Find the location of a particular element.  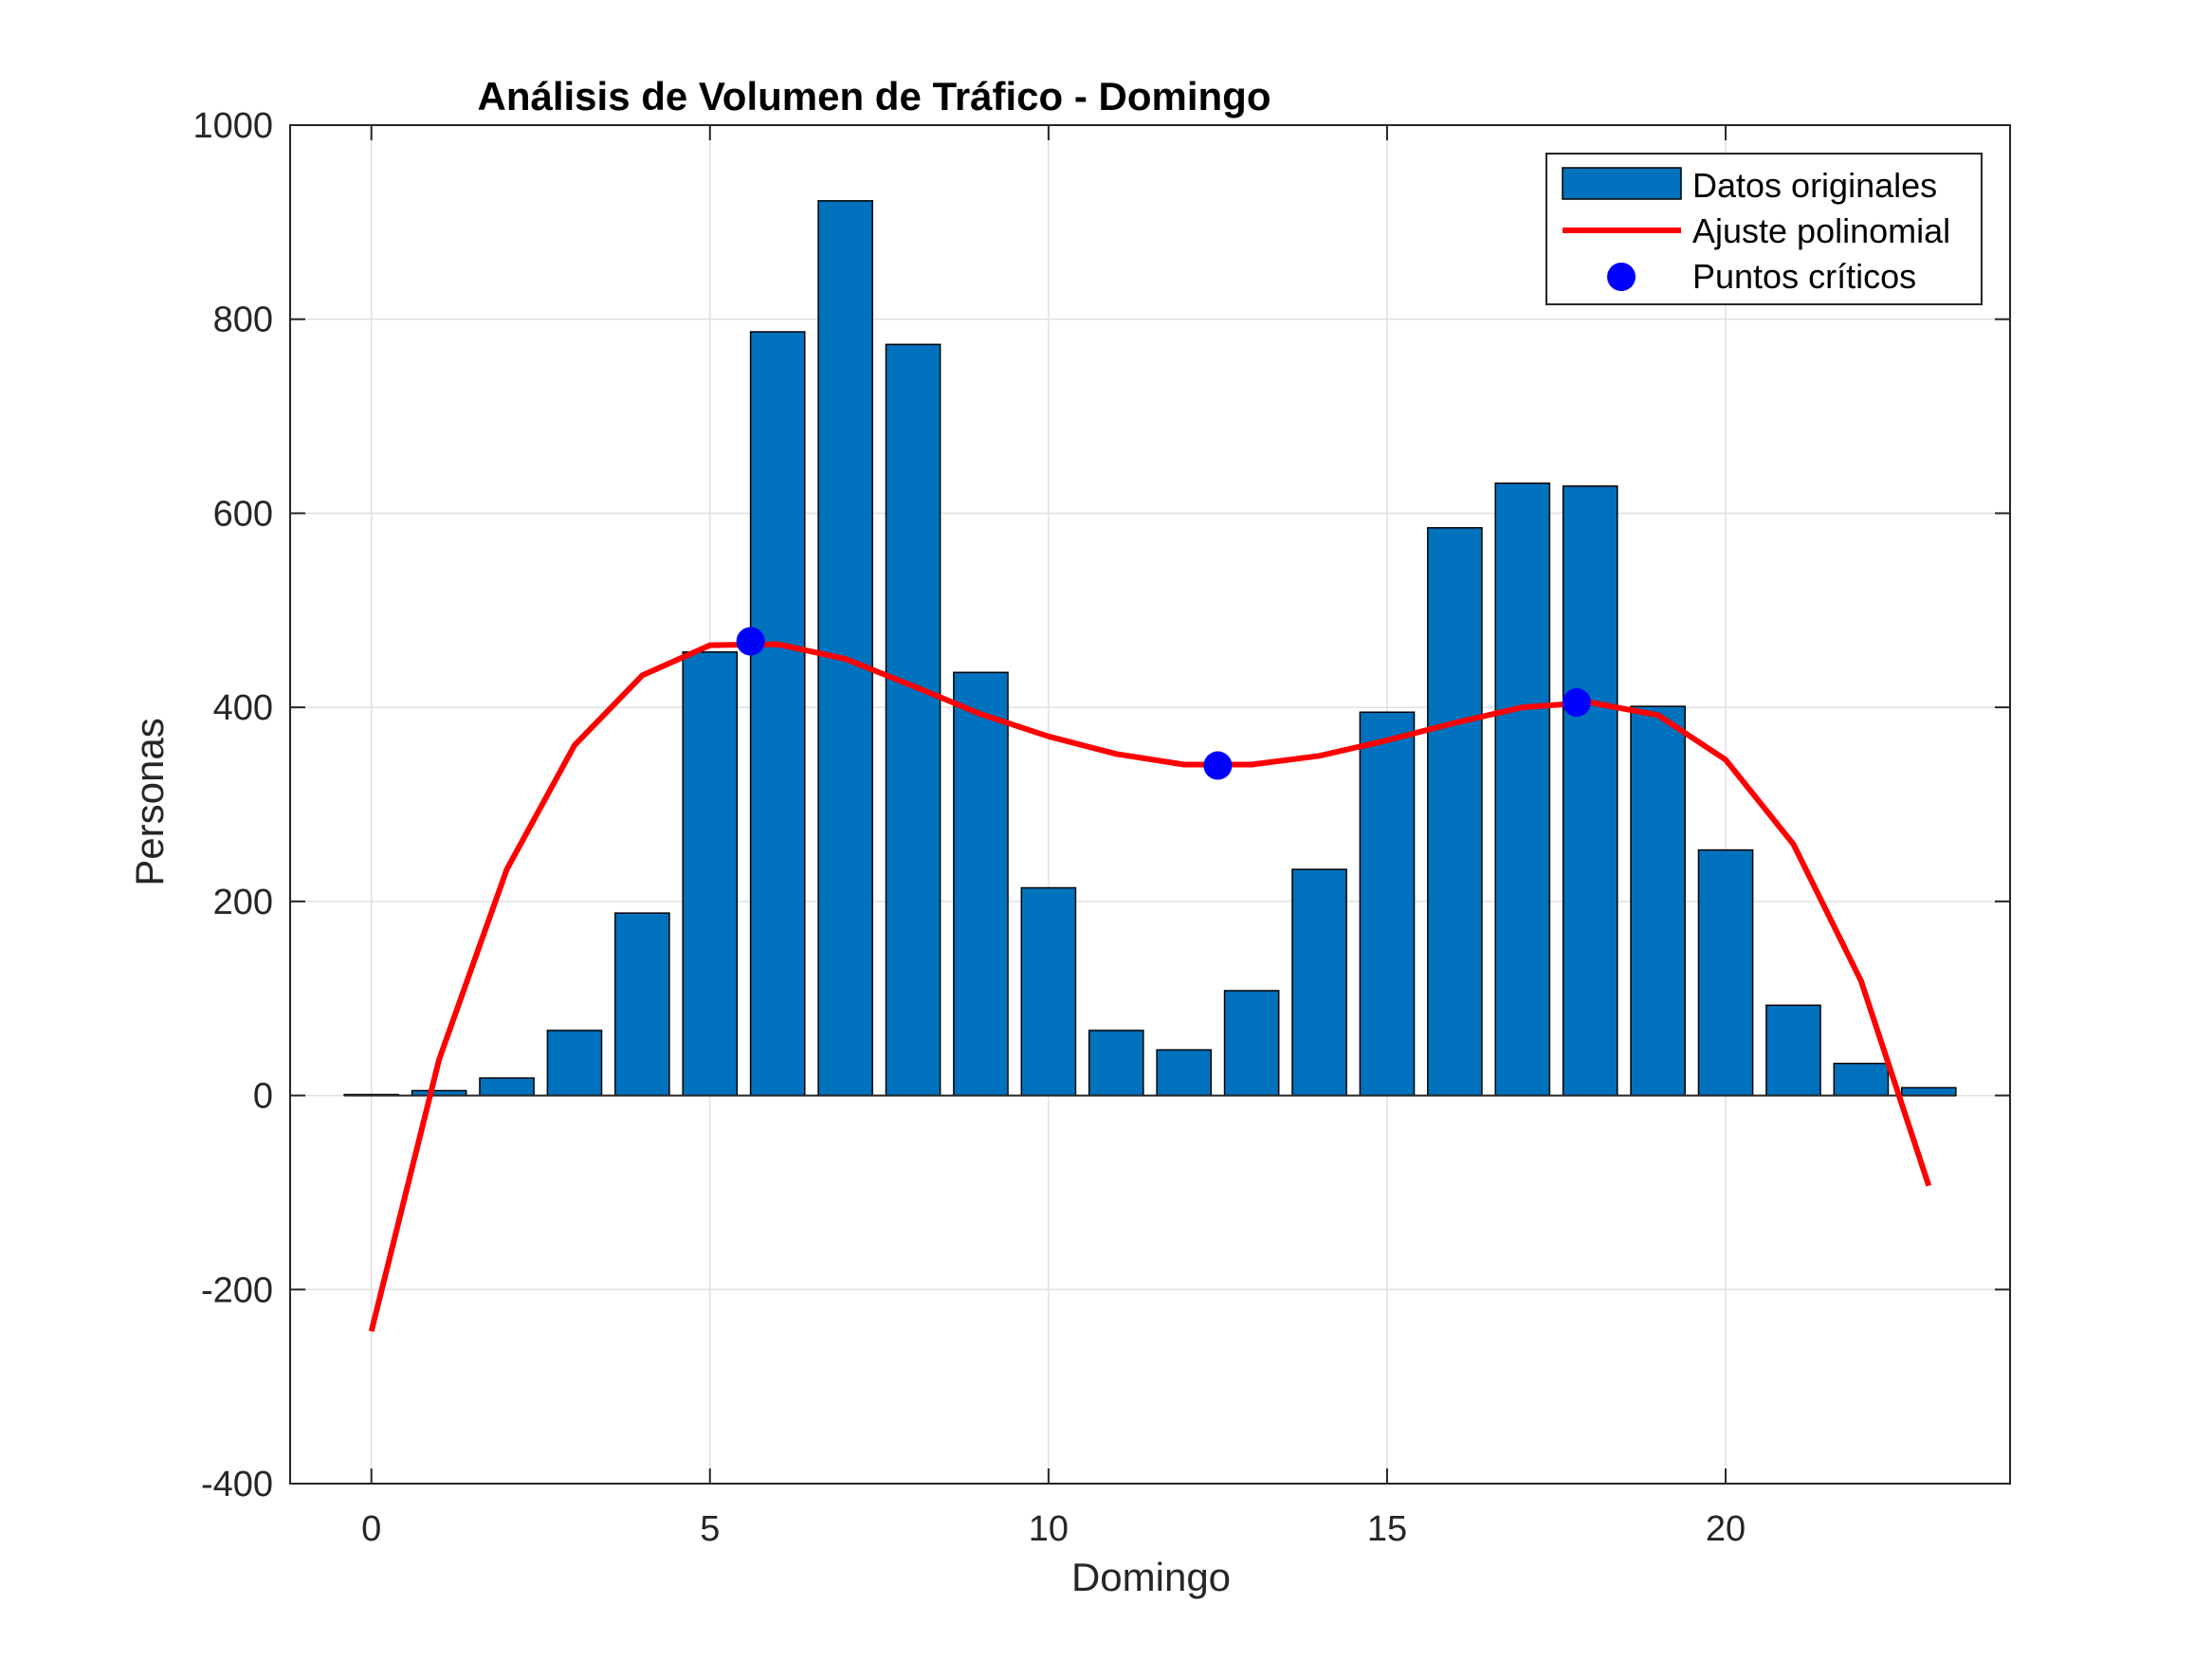

y-tick-label: 1000 is located at coordinates (232, 126).